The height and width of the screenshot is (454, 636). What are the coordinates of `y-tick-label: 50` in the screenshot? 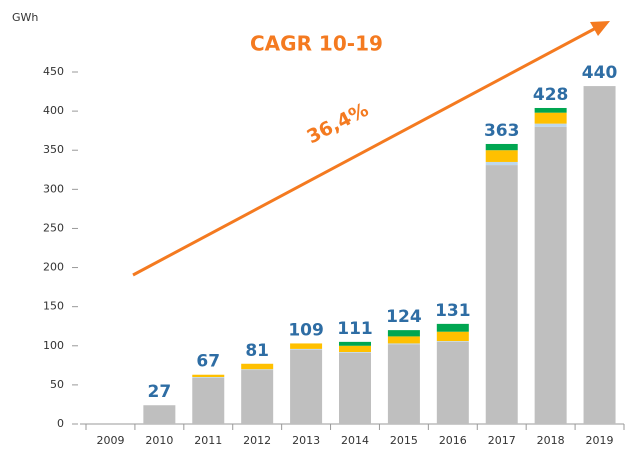 It's located at (57, 384).